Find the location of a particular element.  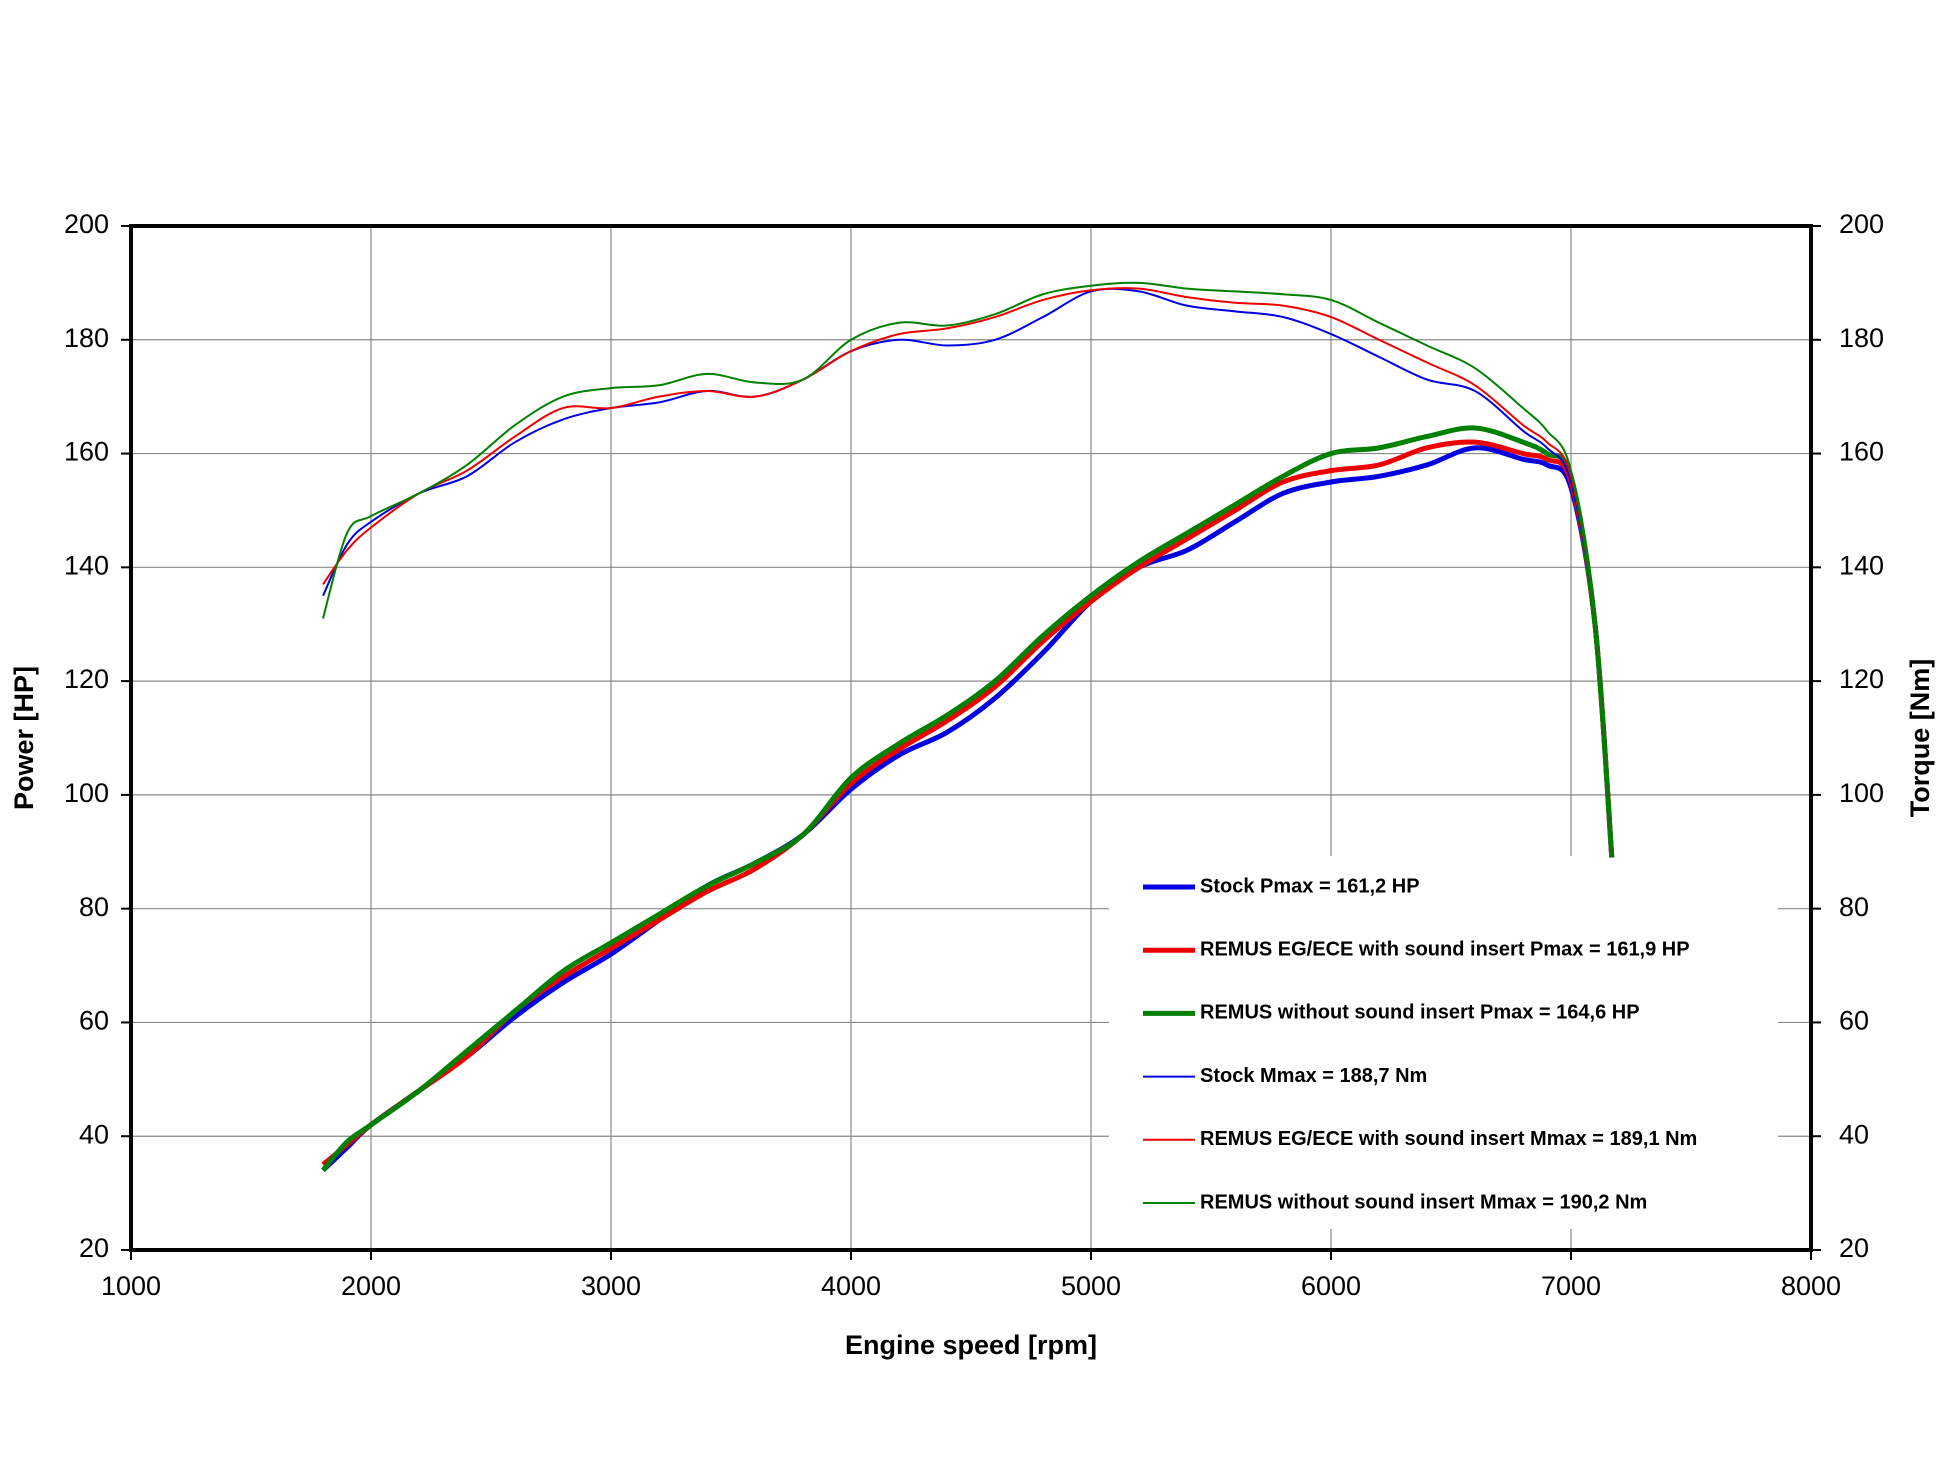

y2-tick-label: 80 is located at coordinates (1854, 907).